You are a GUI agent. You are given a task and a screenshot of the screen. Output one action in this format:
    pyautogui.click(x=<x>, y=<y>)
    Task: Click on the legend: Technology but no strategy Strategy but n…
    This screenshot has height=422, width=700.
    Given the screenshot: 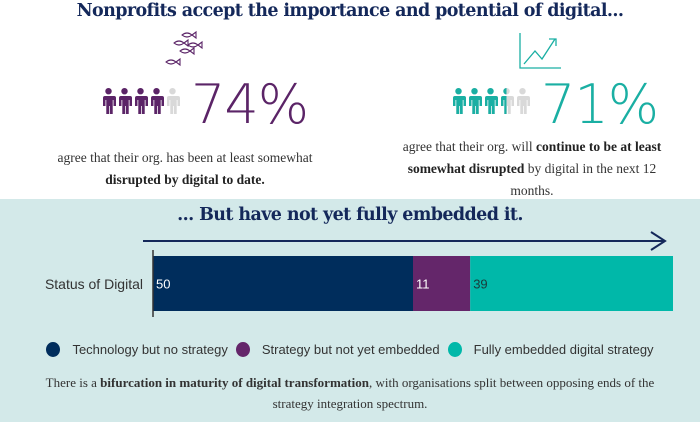 What is the action you would take?
    pyautogui.click(x=350, y=349)
    